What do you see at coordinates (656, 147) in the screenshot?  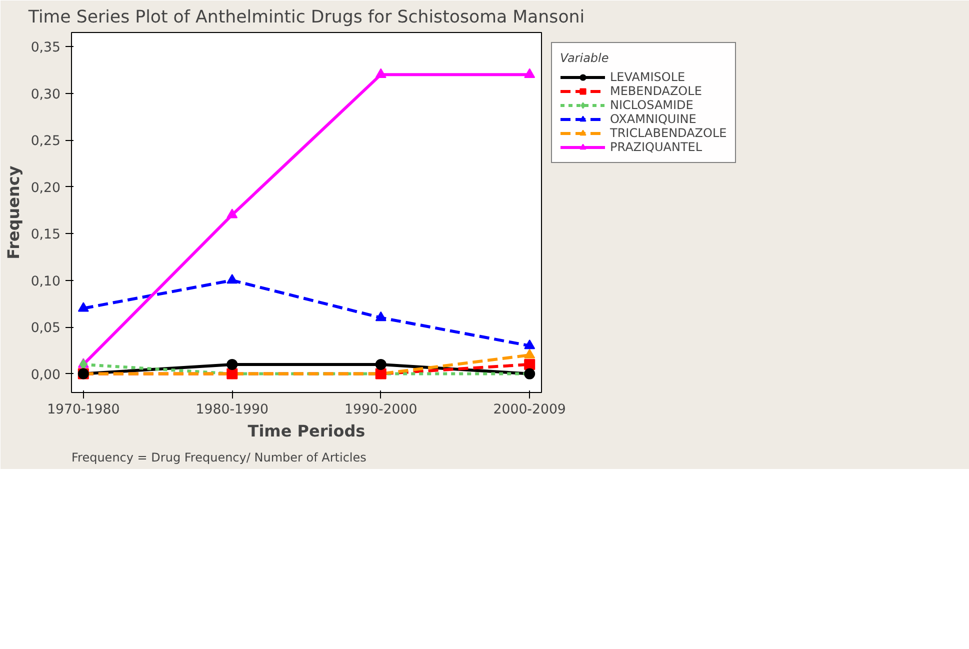 I see `legend-label: PRAZIQUANTEL` at bounding box center [656, 147].